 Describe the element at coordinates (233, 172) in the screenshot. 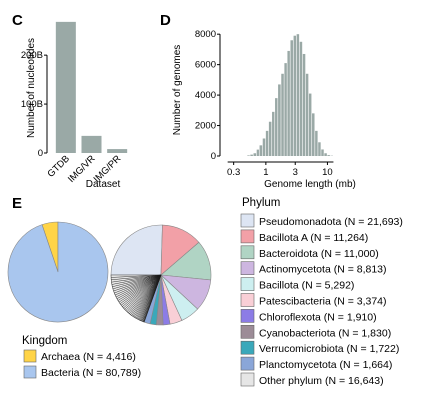

I see `d-x-tick-label: 0.3` at that location.